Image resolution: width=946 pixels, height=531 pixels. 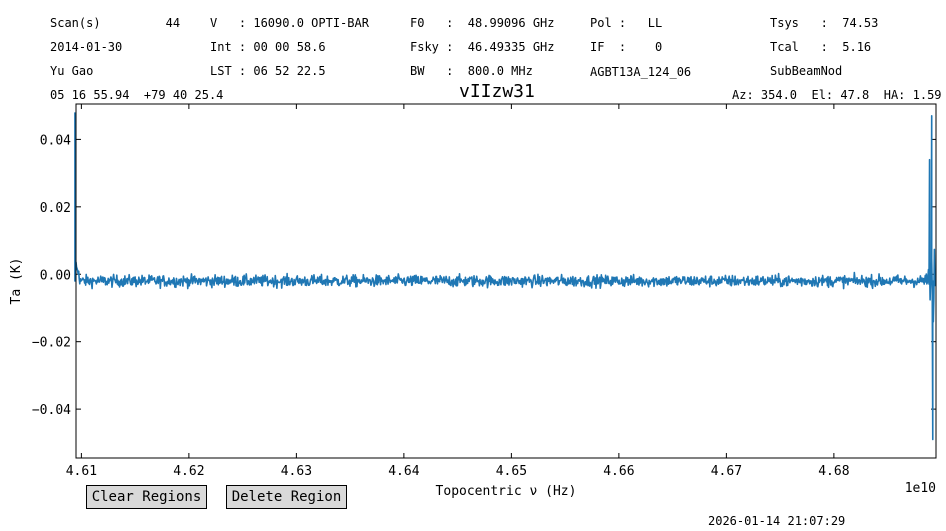 I want to click on y-axis-label: Ta (K), so click(x=16, y=281).